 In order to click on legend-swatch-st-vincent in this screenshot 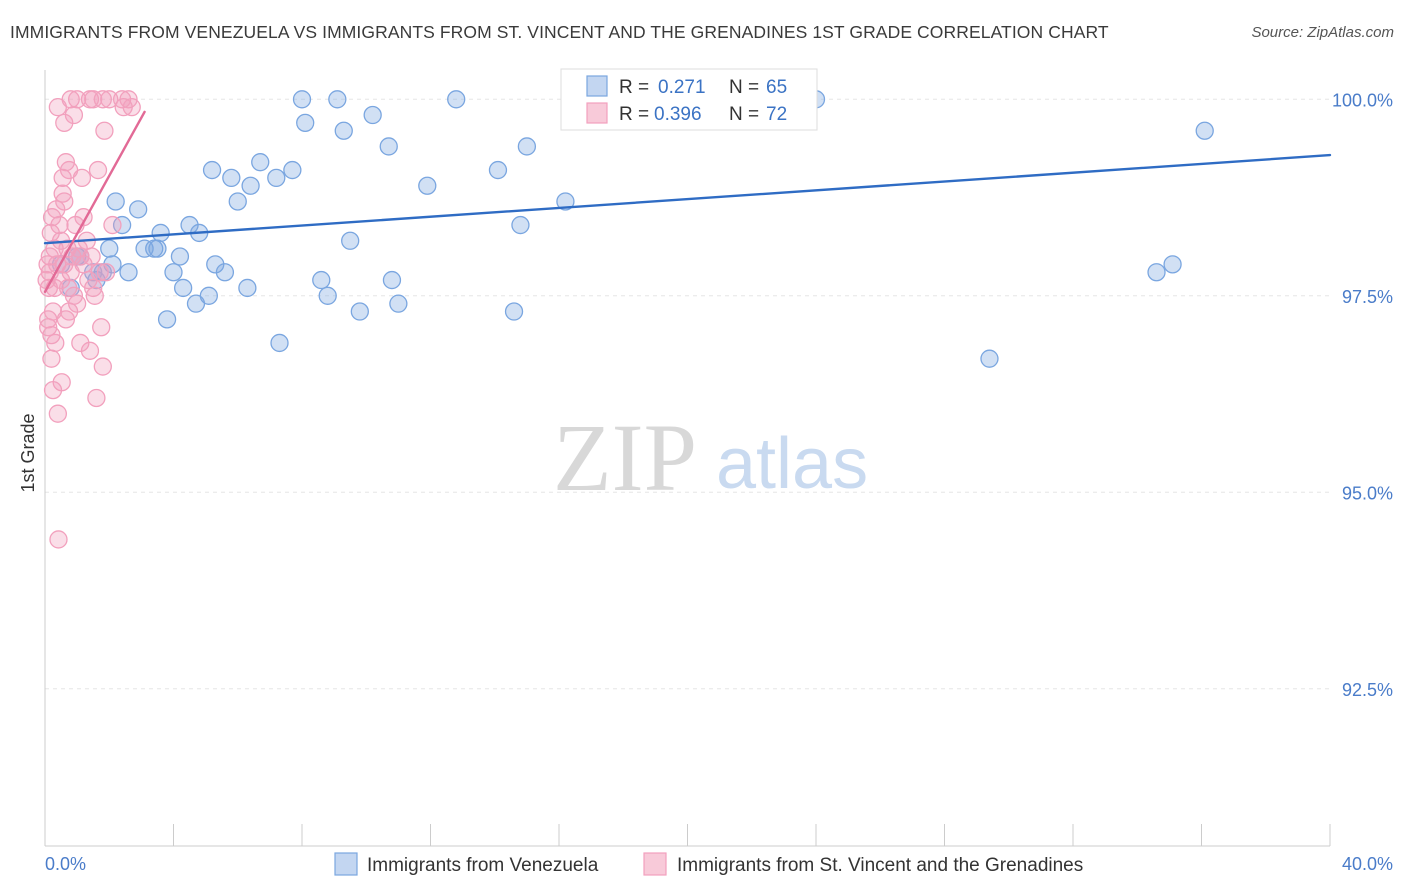, I will do `click(597, 113)`.